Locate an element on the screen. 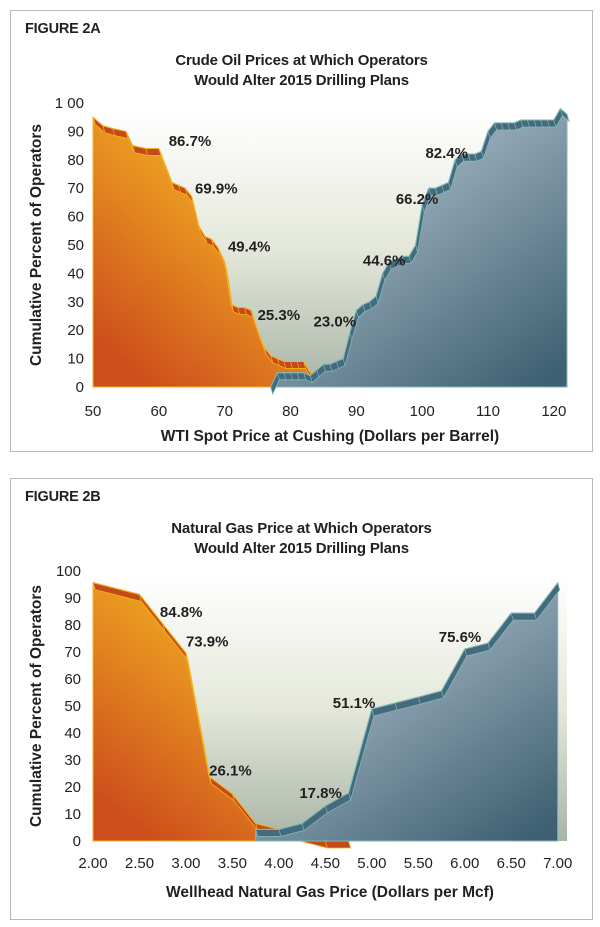 The width and height of the screenshot is (600, 927). y-tick-label: 1 00 is located at coordinates (69, 103).